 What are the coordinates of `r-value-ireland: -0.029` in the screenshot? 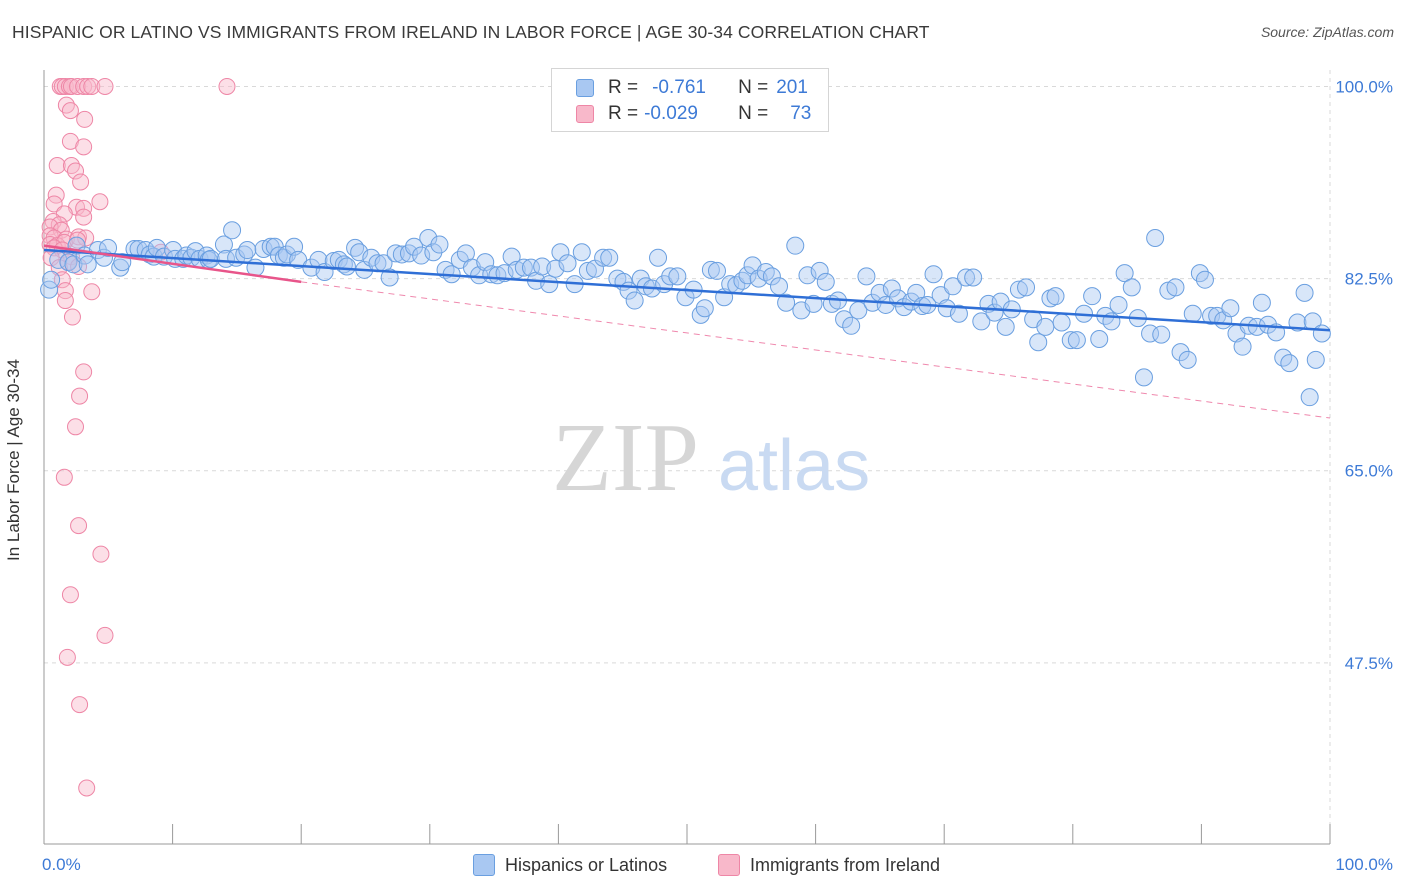 It's located at (671, 113).